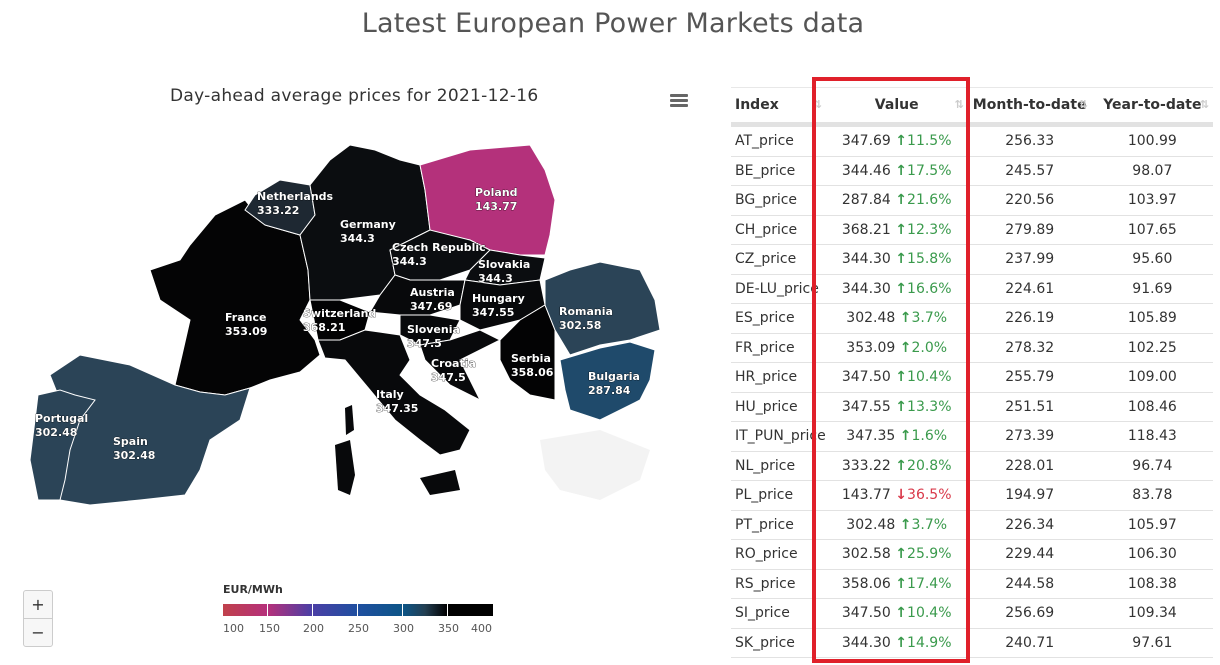 The height and width of the screenshot is (665, 1220). I want to click on label-italy: Italy 347.35, so click(397, 401).